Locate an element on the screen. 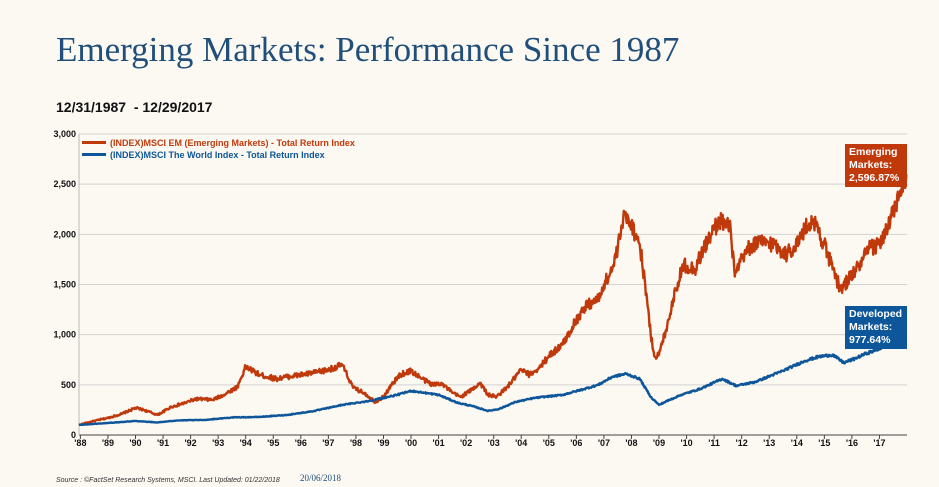  x-tick-label: '03 is located at coordinates (494, 443).